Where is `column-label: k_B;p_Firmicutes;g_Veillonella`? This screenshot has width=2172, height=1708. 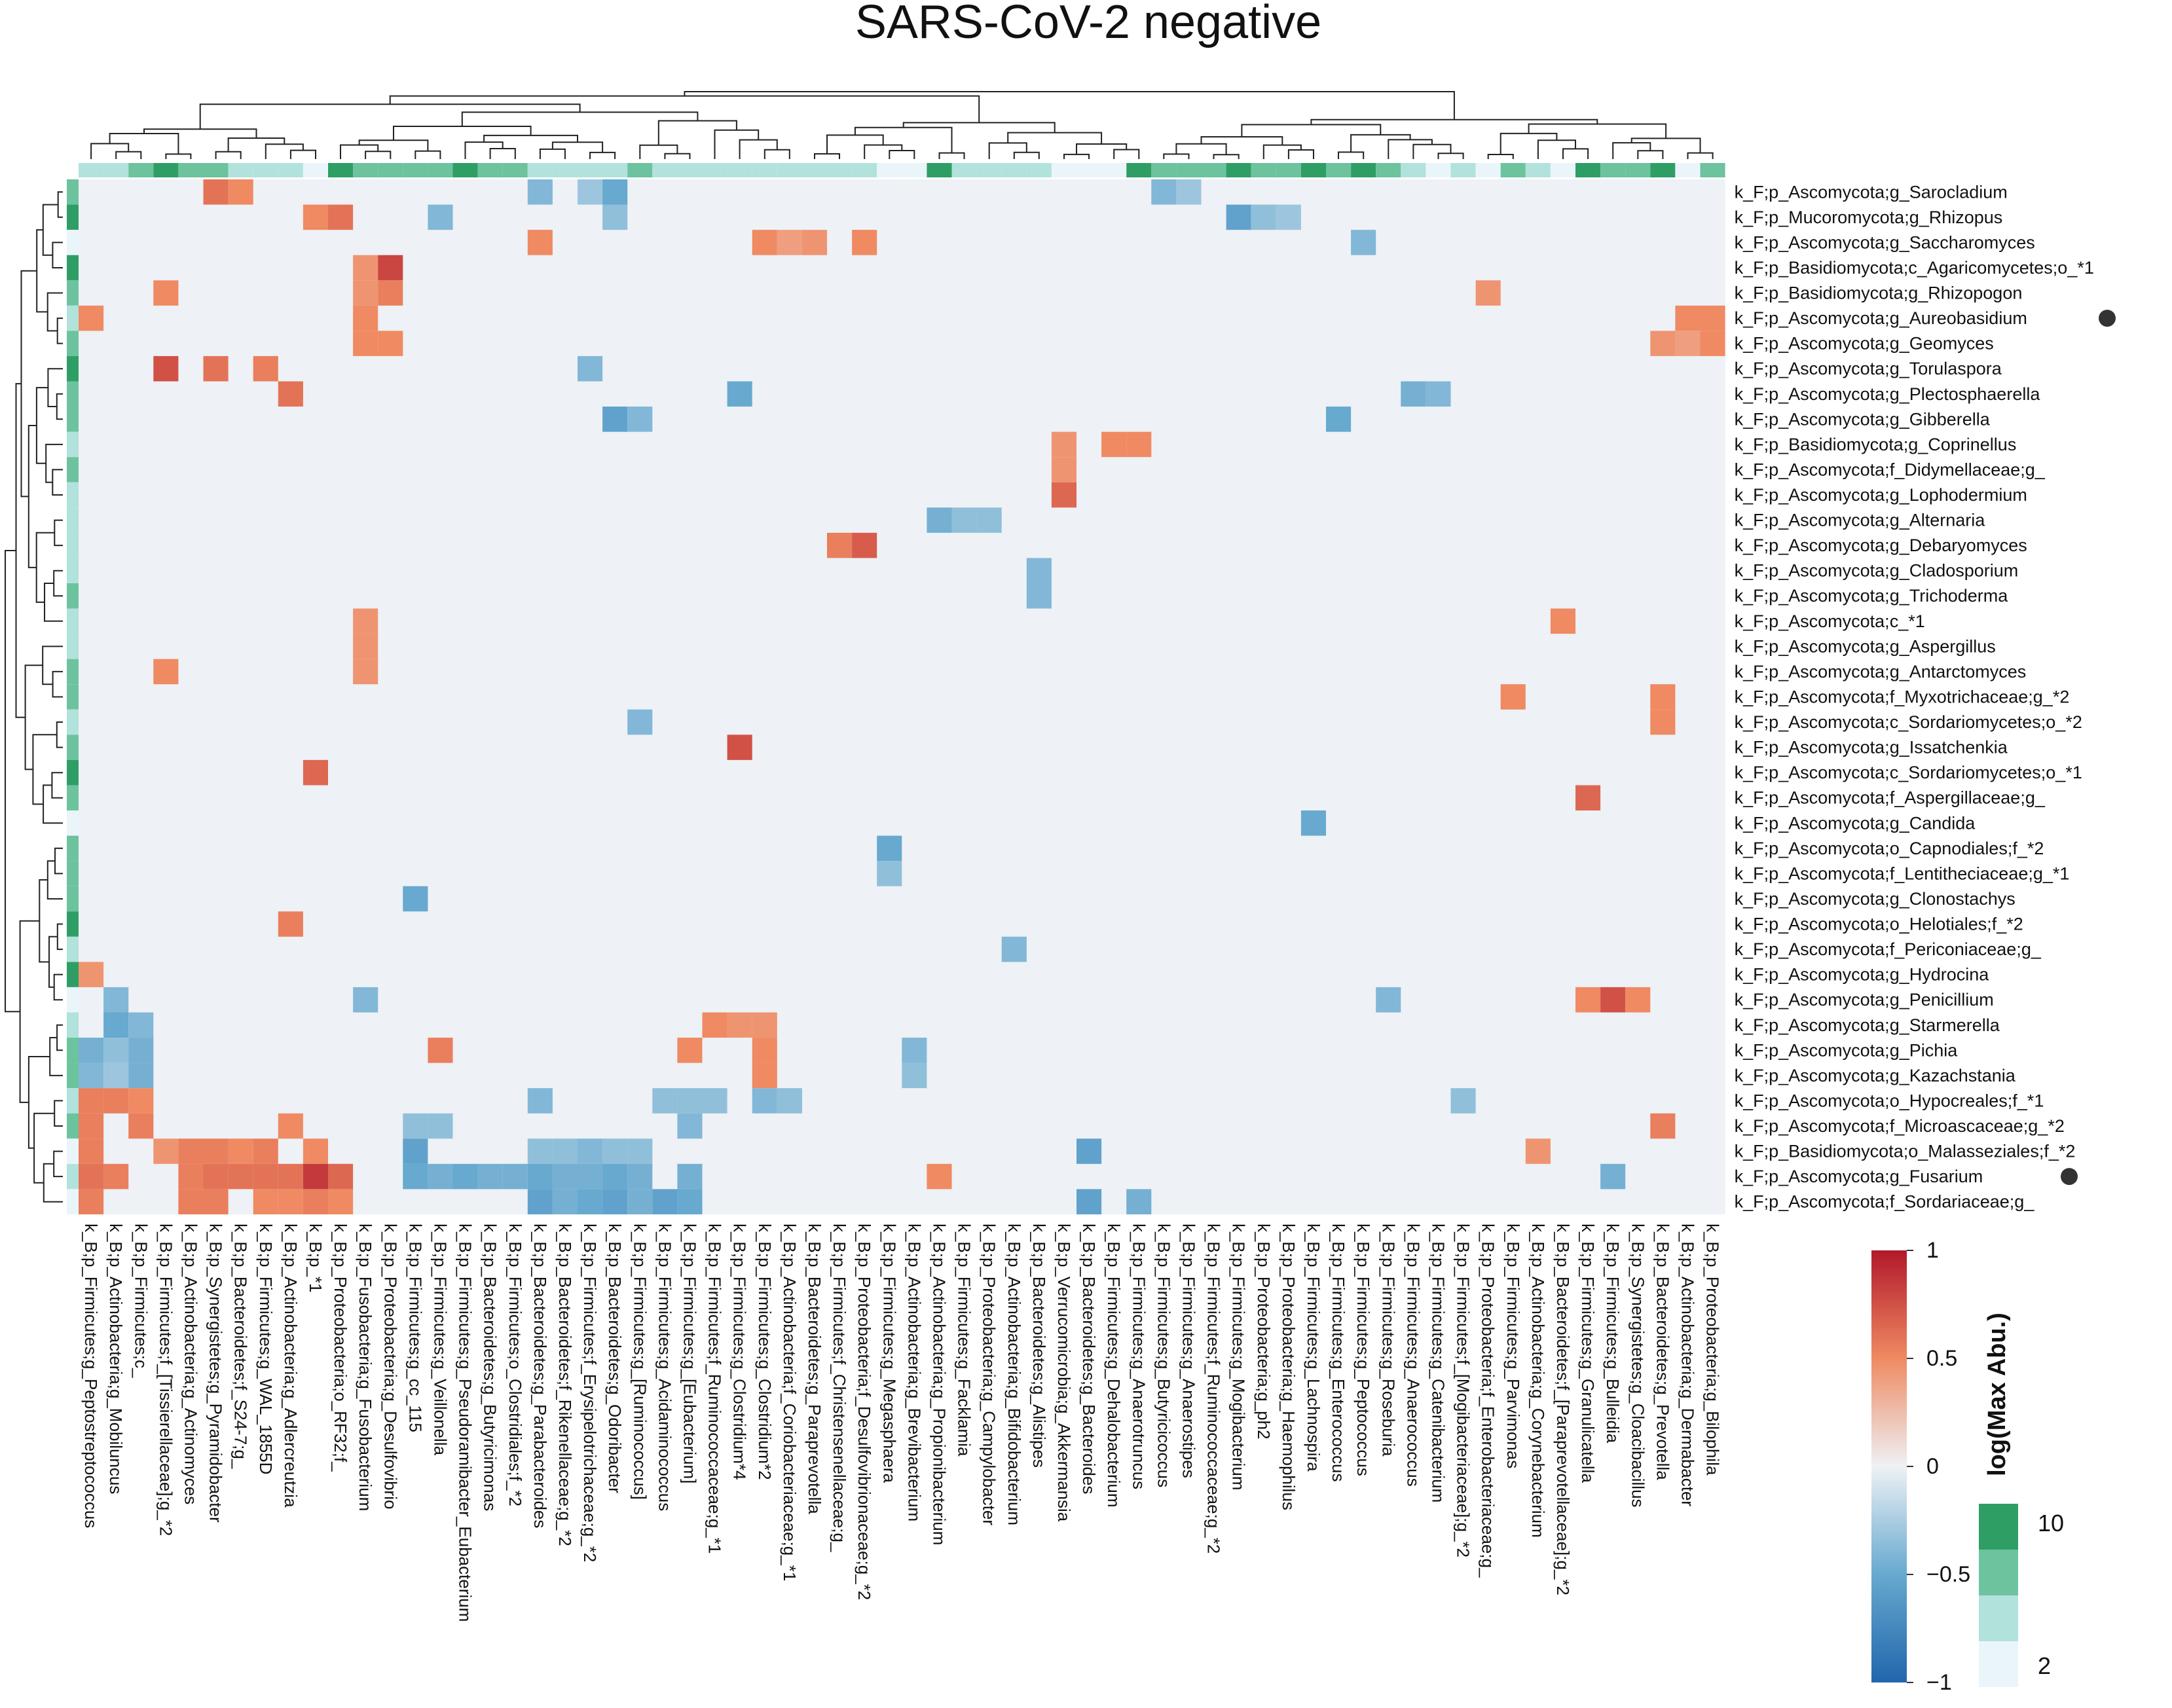 column-label: k_B;p_Firmicutes;g_Veillonella is located at coordinates (440, 1340).